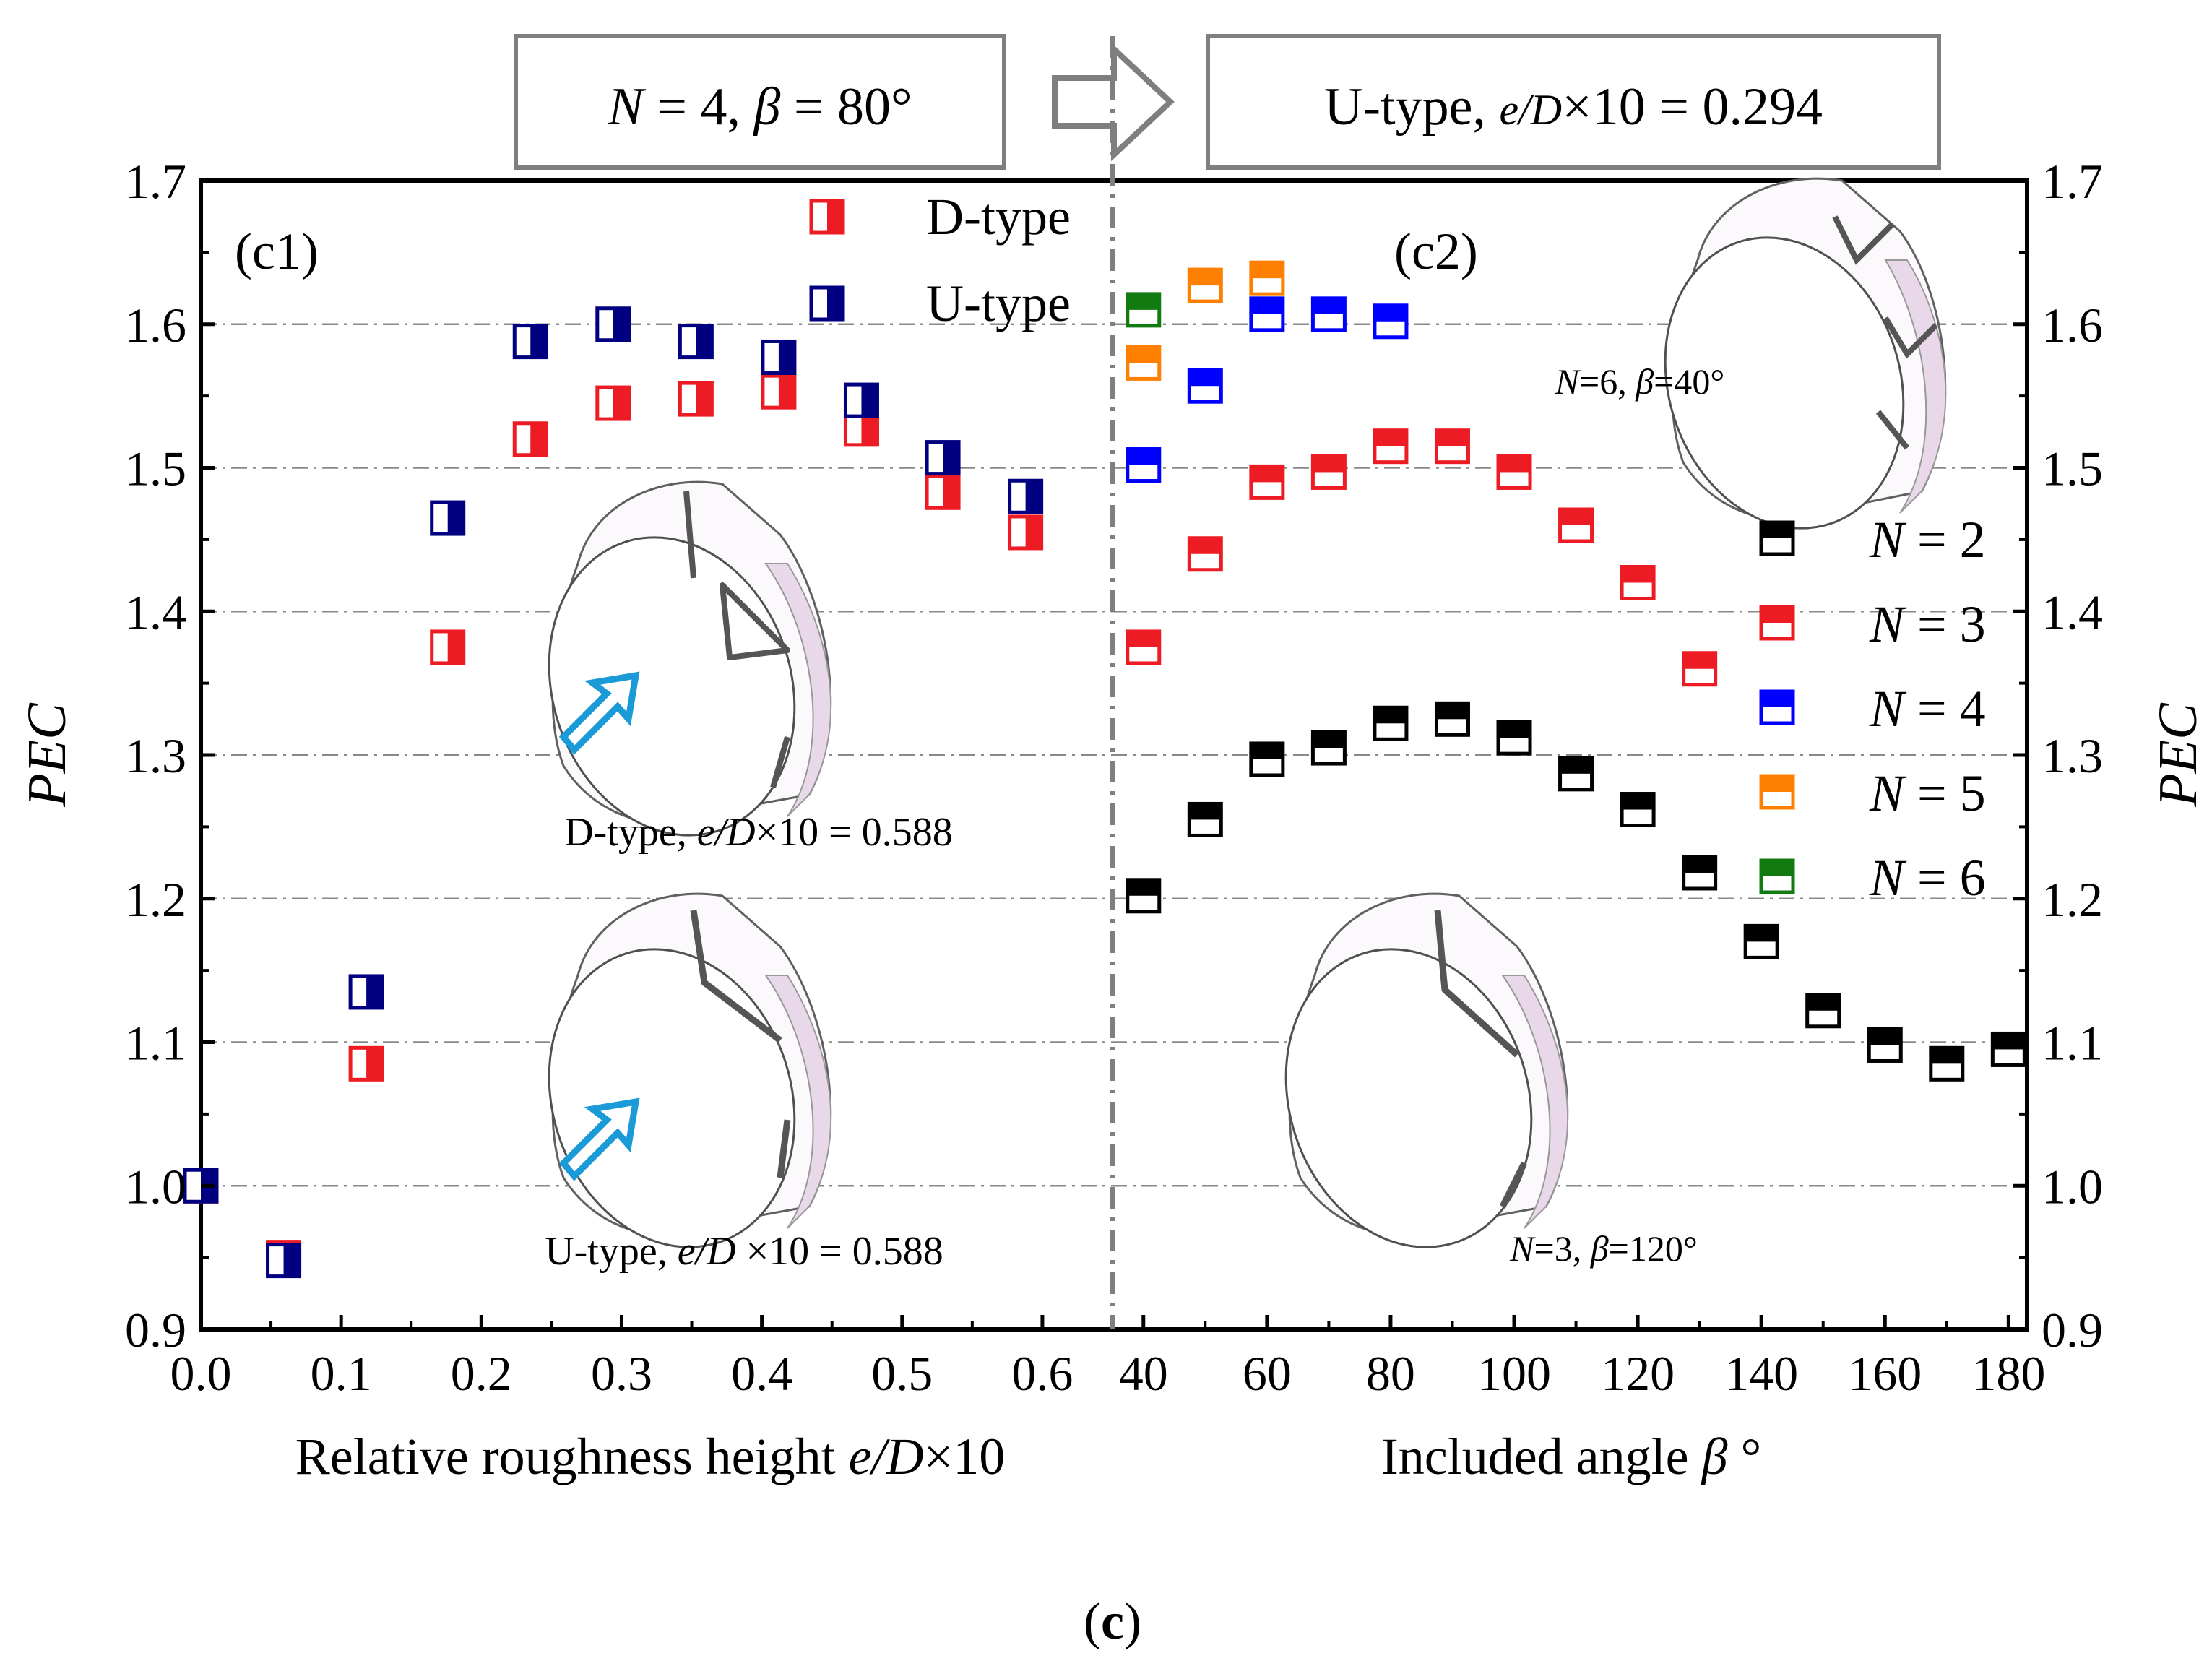 This screenshot has width=2212, height=1674. I want to click on y-tick-label-left: 1.7, so click(155, 181).